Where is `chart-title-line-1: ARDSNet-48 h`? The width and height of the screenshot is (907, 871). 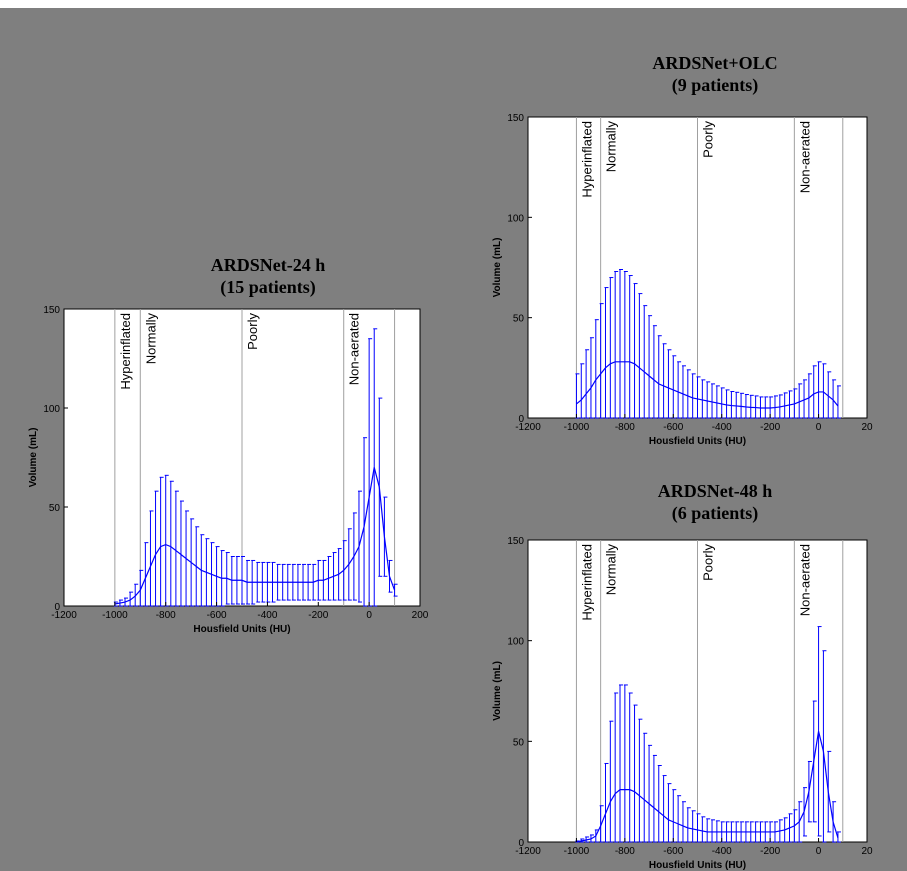 chart-title-line-1: ARDSNet-48 h is located at coordinates (715, 491).